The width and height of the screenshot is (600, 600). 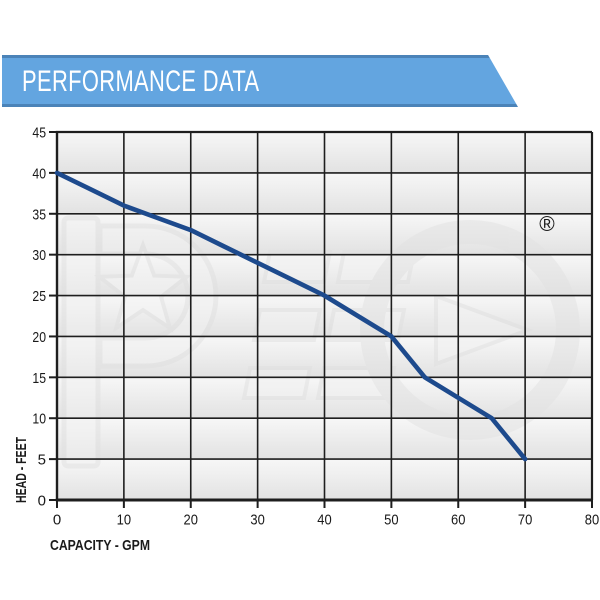 What do you see at coordinates (124, 520) in the screenshot?
I see `x-tick-label: 10` at bounding box center [124, 520].